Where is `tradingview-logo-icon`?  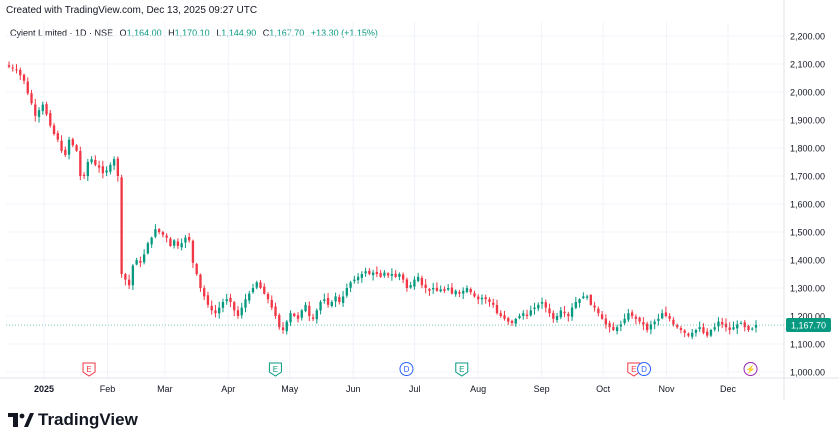
tradingview-logo-icon is located at coordinates (21, 420).